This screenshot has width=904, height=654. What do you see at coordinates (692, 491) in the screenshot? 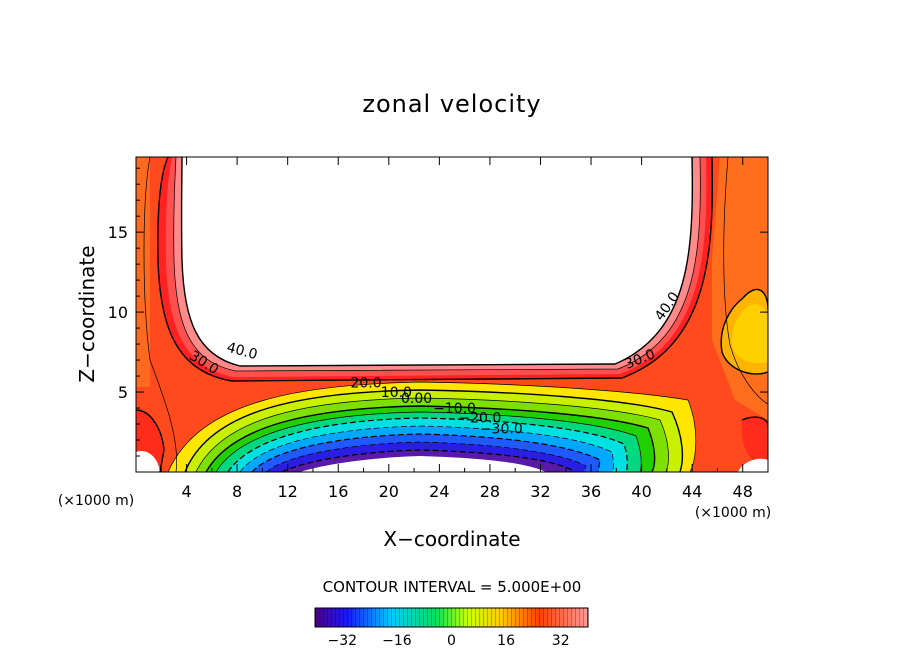
I see `x-tick-label: 44` at bounding box center [692, 491].